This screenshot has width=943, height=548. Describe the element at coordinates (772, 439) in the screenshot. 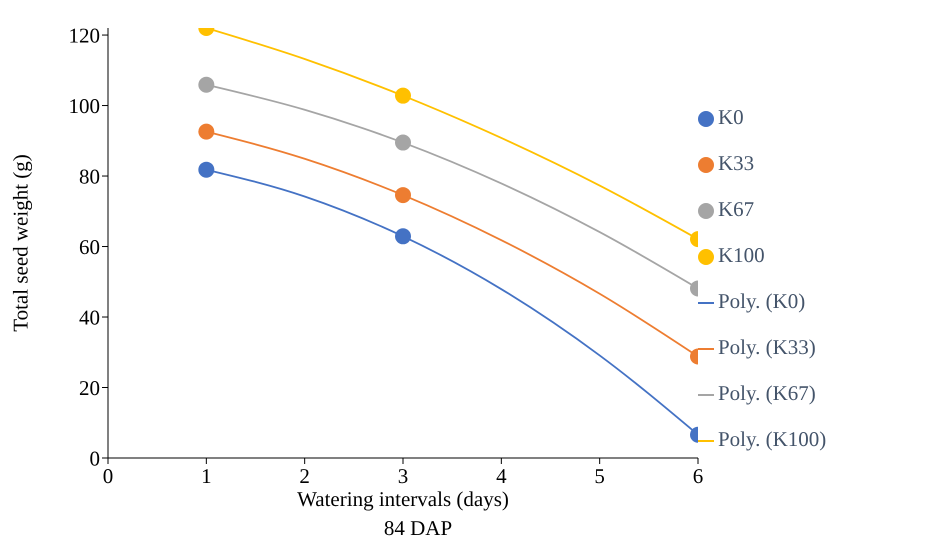

I see `legend-label: Poly. (K100)` at that location.